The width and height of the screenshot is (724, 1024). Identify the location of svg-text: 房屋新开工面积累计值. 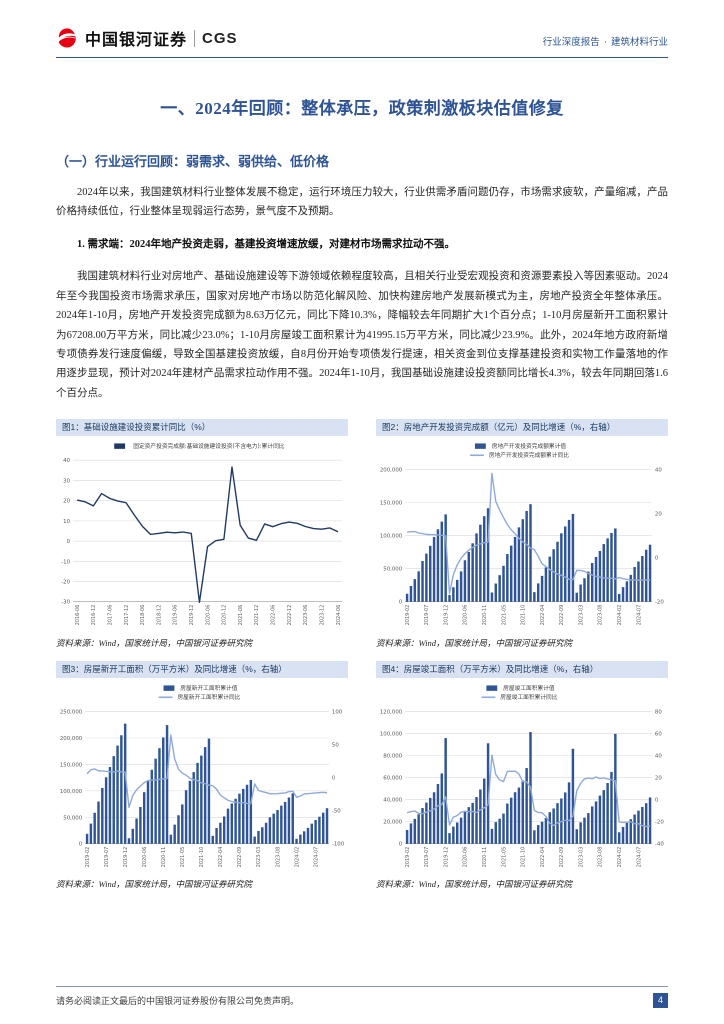
(208, 687).